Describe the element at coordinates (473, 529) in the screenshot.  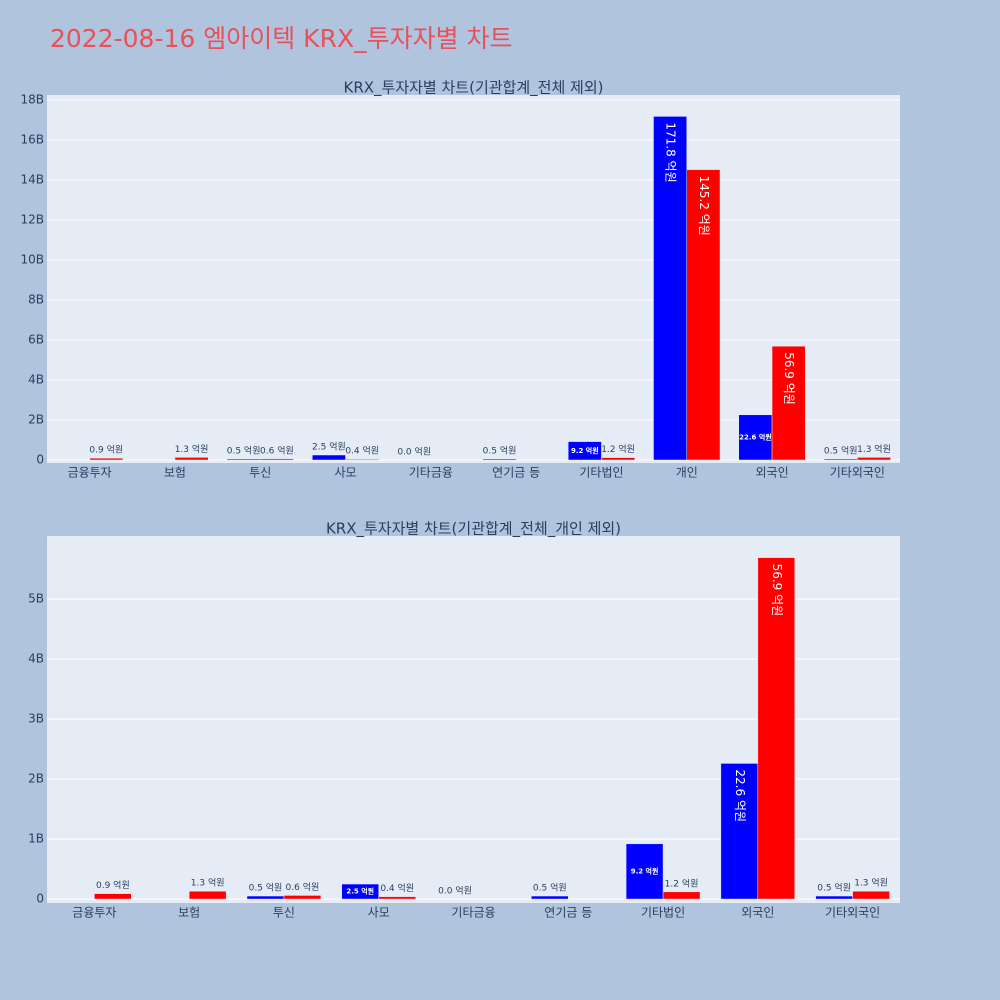
I see `chart-title: KRX_투자자별 차트(기관합계_전체_개인 제외)` at that location.